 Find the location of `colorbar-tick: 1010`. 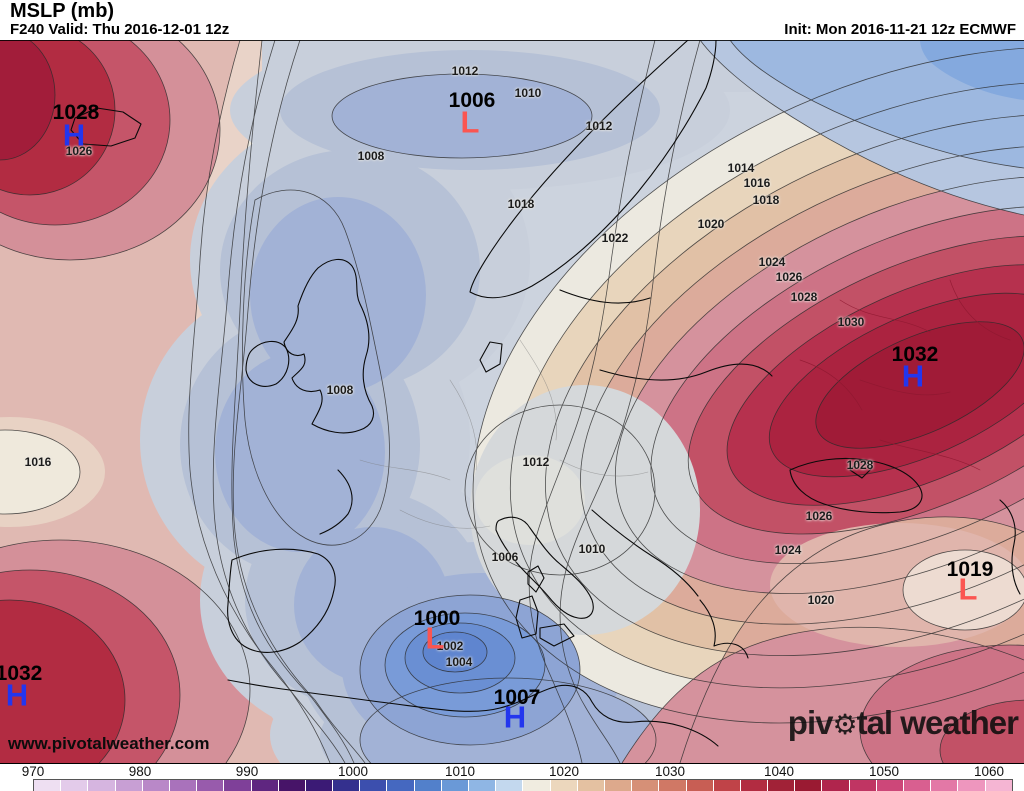

colorbar-tick: 1010 is located at coordinates (460, 771).